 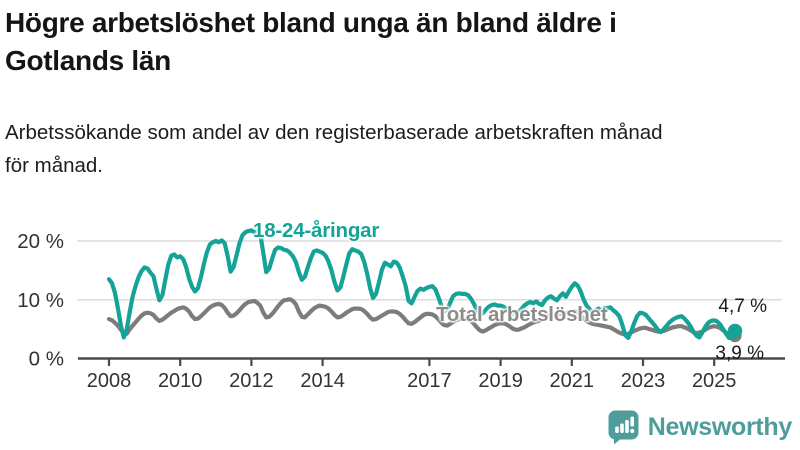 I want to click on x-axis-tick-label: 2014, so click(x=322, y=381).